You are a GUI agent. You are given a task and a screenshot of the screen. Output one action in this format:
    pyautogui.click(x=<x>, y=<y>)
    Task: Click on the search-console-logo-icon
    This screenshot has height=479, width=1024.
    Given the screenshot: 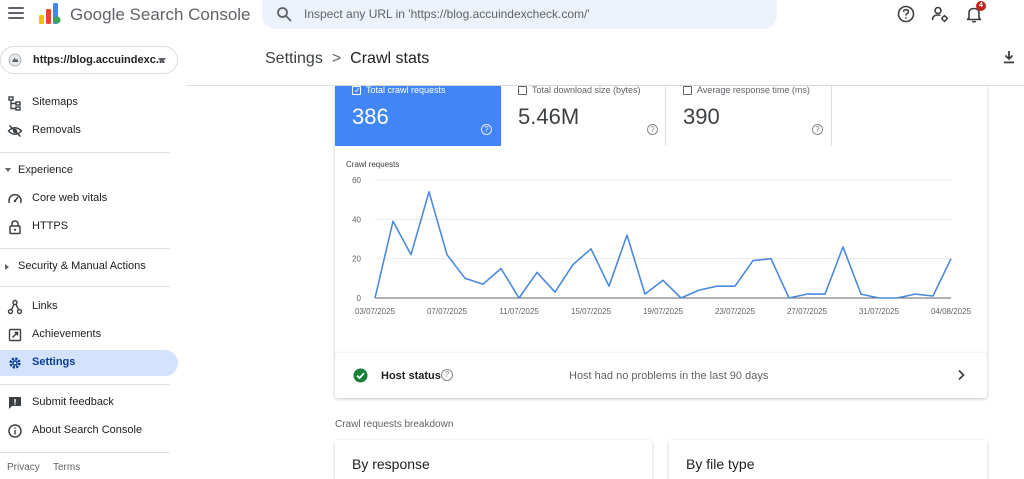 What is the action you would take?
    pyautogui.click(x=50, y=13)
    